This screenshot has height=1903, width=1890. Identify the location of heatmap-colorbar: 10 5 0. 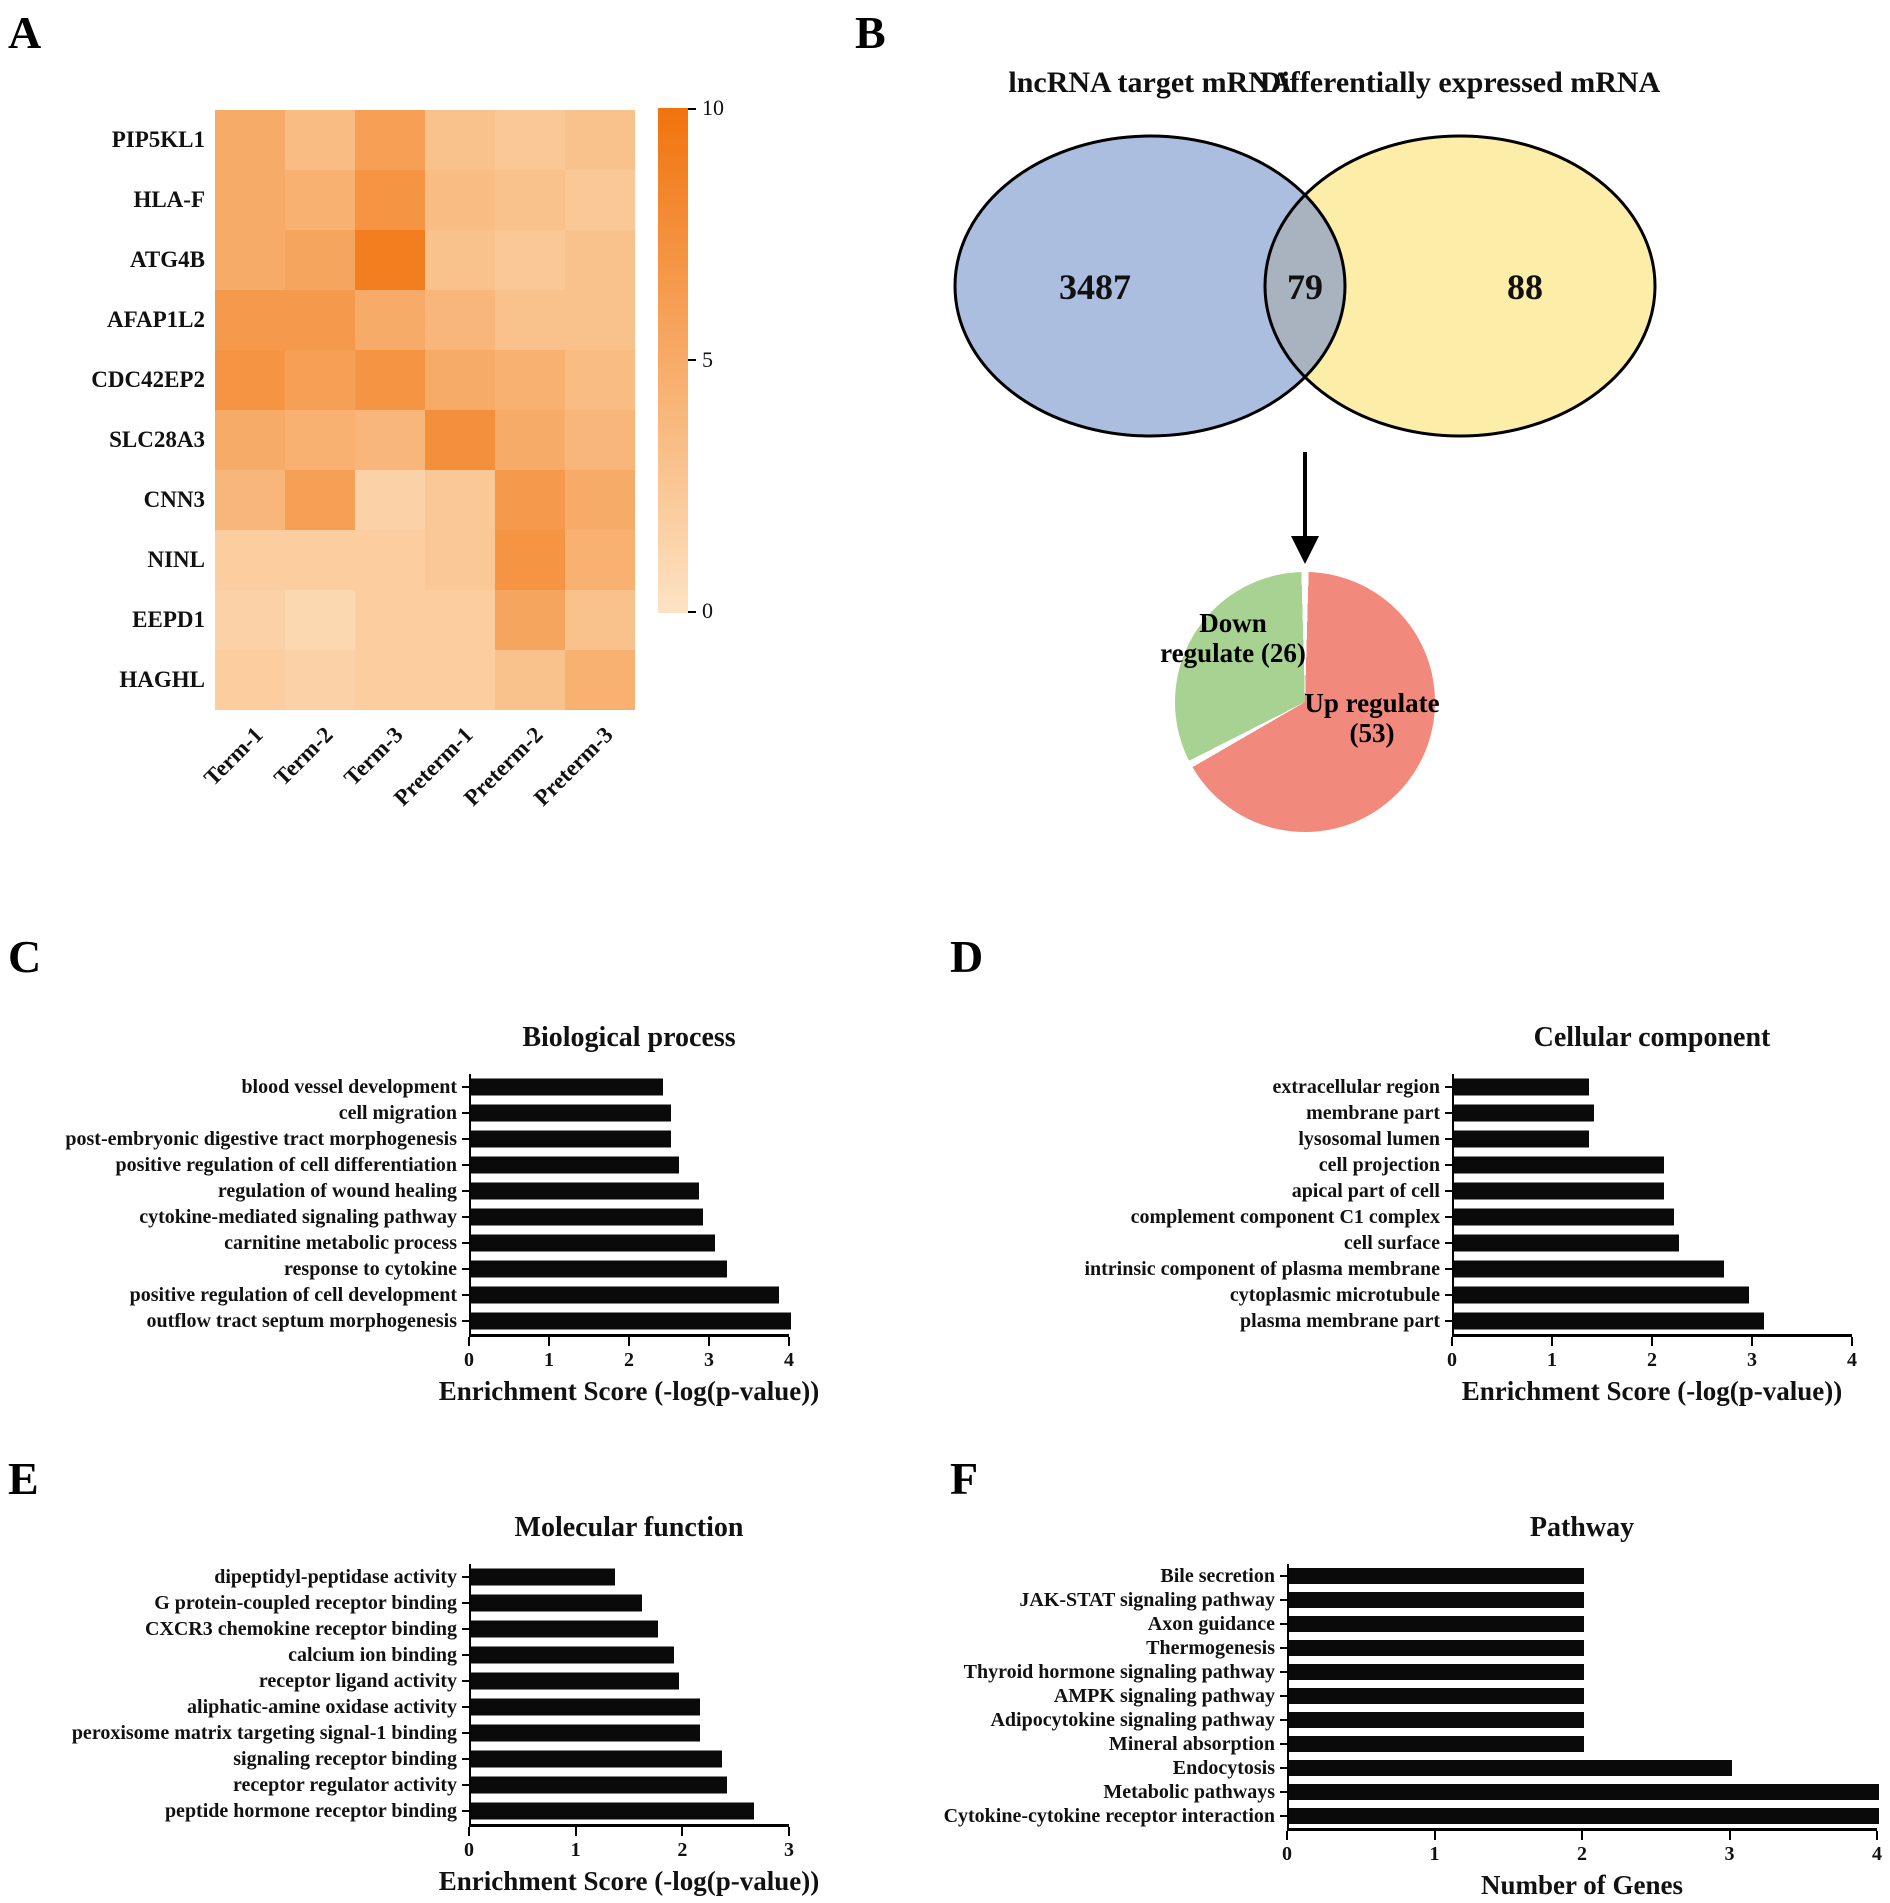
(703, 362).